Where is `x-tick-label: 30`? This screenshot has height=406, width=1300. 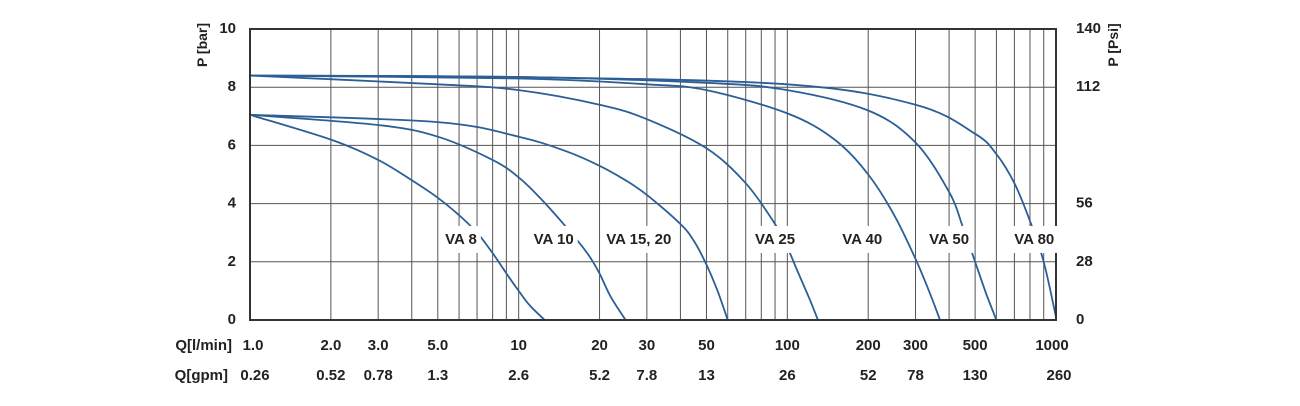
x-tick-label: 30 is located at coordinates (647, 345).